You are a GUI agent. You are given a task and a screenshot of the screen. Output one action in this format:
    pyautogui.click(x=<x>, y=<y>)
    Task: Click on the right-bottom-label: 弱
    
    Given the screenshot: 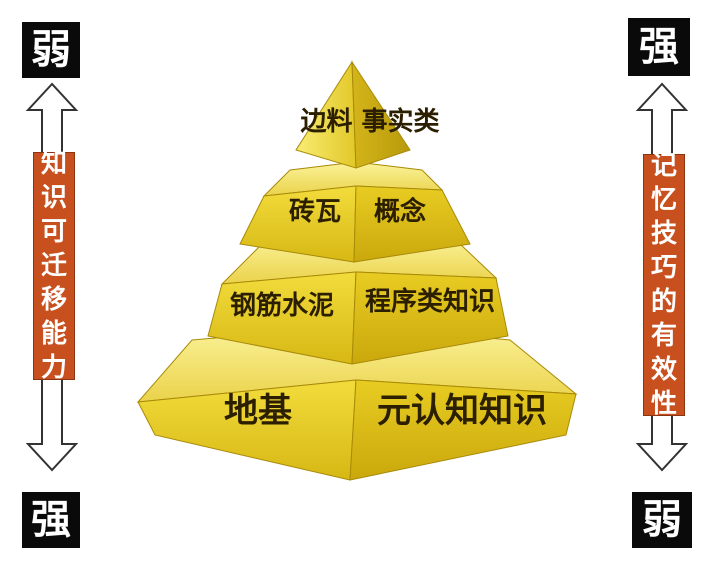 What is the action you would take?
    pyautogui.click(x=662, y=520)
    